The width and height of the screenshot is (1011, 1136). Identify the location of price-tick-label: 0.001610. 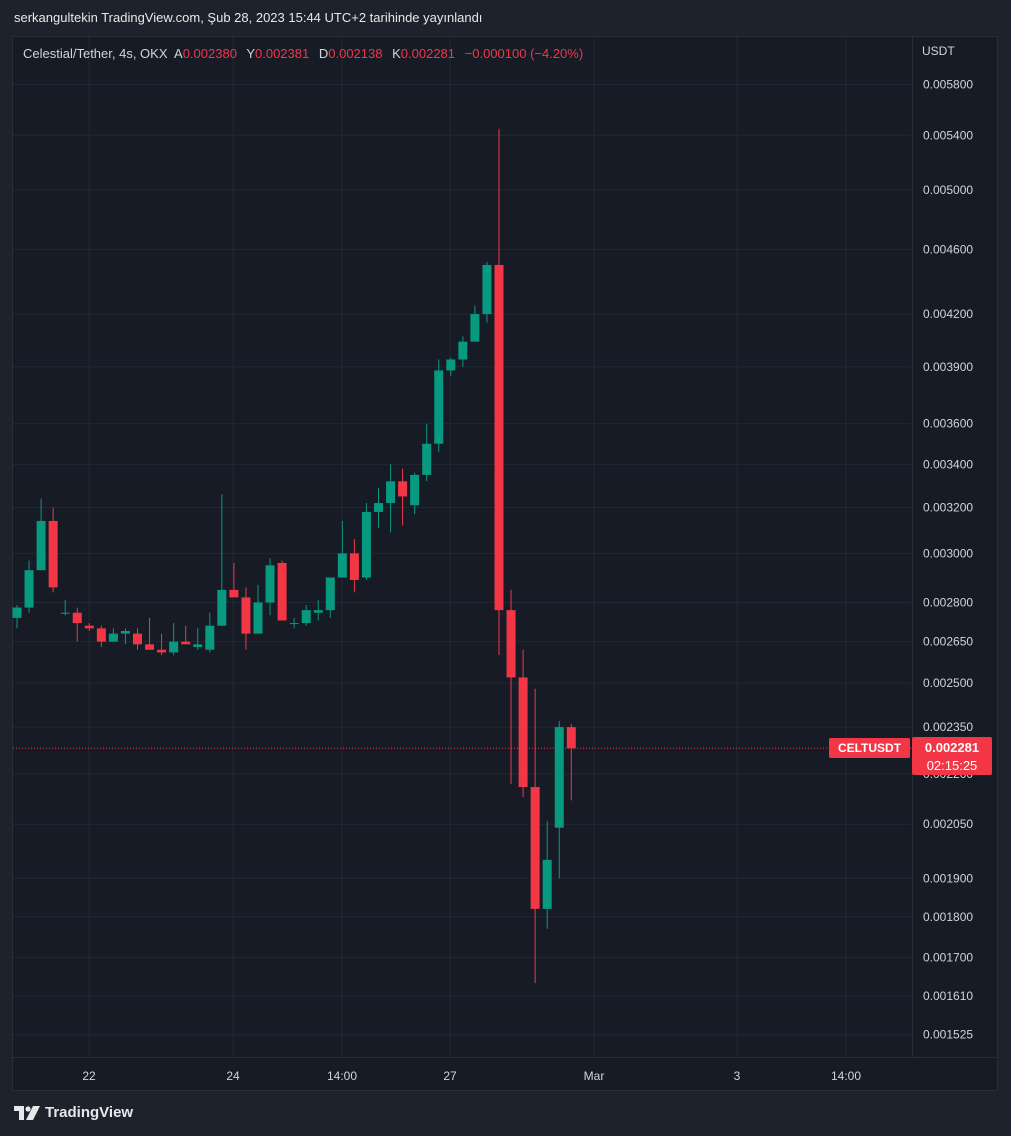
(948, 996).